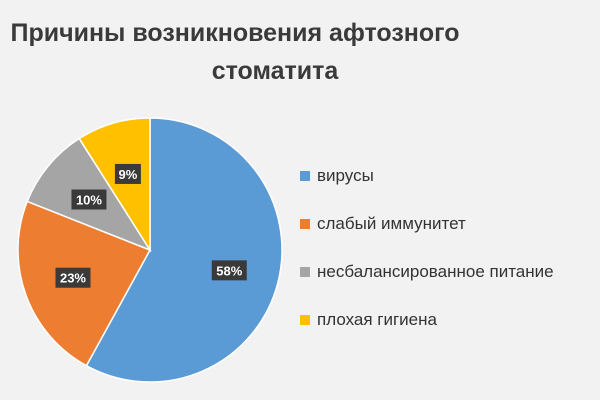  What do you see at coordinates (305, 224) in the screenshot?
I see `legend-swatch-weak-immunity` at bounding box center [305, 224].